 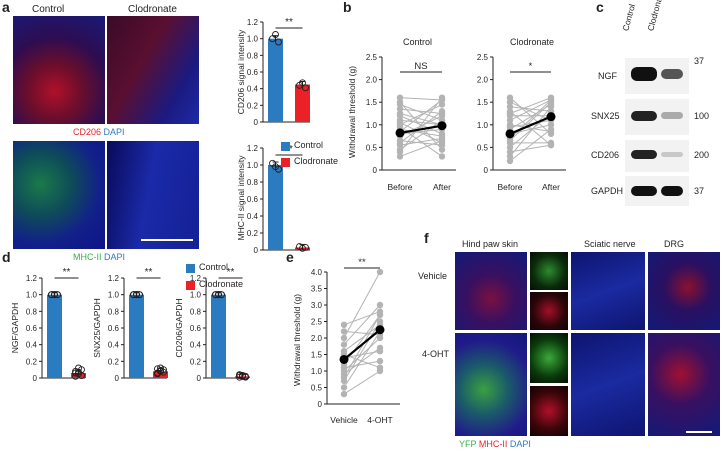 What do you see at coordinates (607, 76) in the screenshot?
I see `c-label-ngf: NGF` at bounding box center [607, 76].